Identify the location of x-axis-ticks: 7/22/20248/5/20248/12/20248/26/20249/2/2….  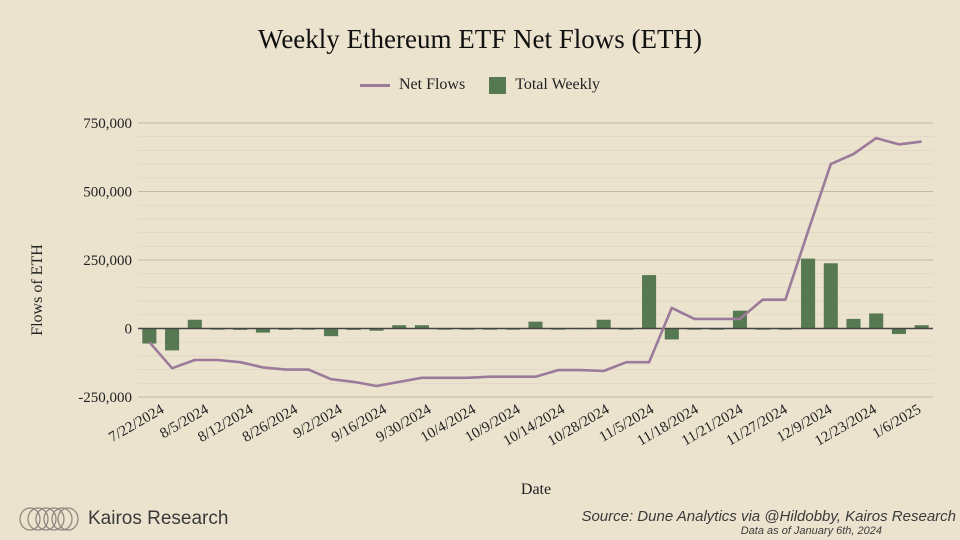
(515, 425).